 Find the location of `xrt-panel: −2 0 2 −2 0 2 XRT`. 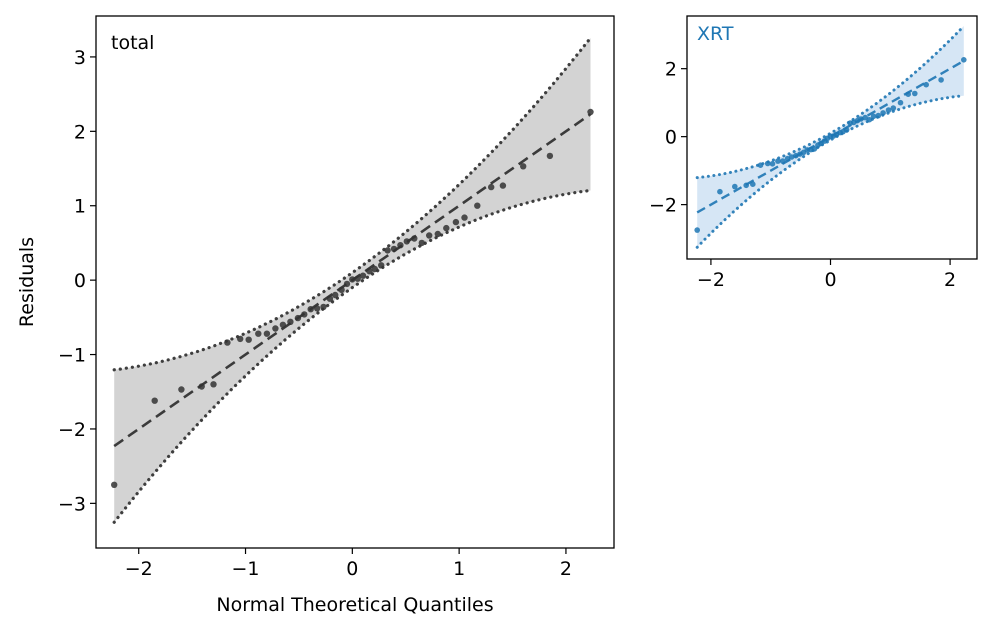

xrt-panel: −2 0 2 −2 0 2 XRT is located at coordinates (813, 153).